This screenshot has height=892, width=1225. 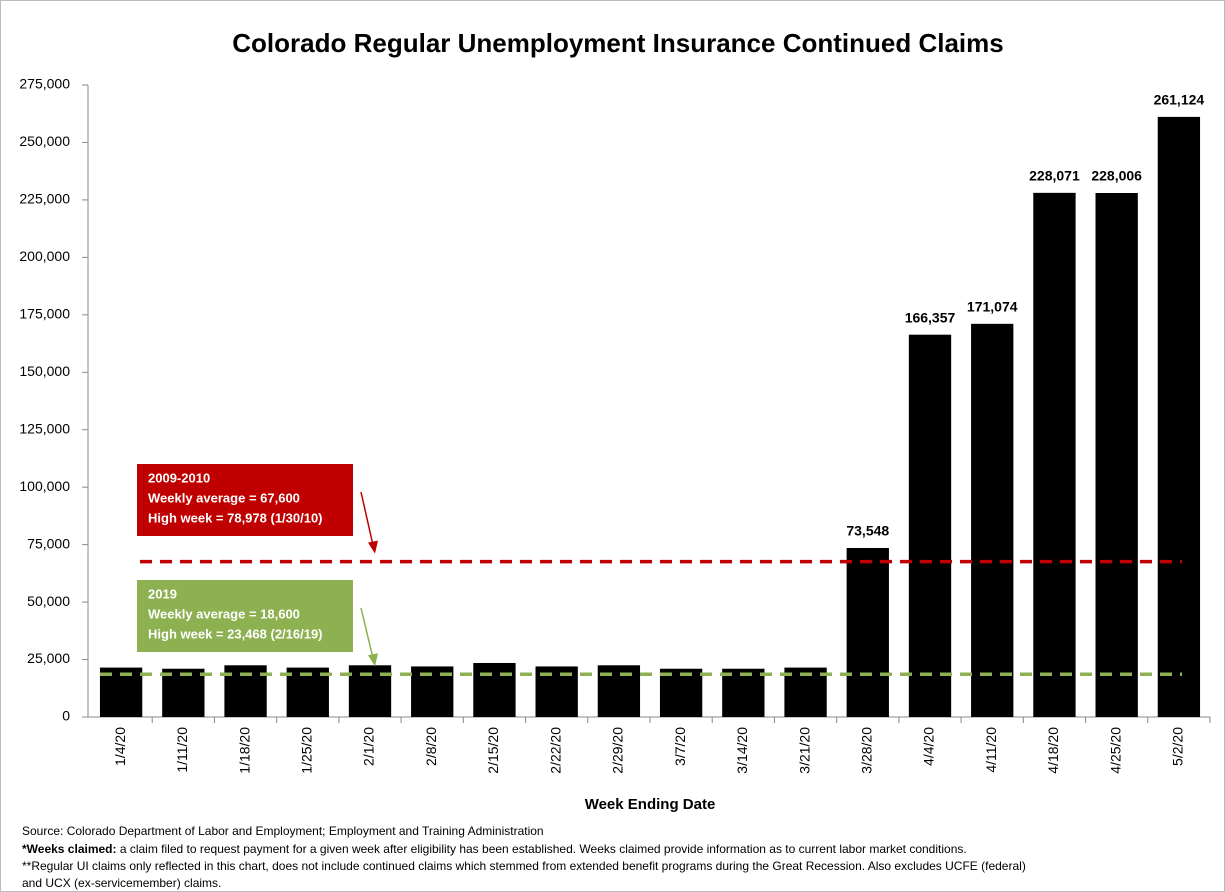 What do you see at coordinates (179, 477) in the screenshot?
I see `annotation-text: 2009-2010` at bounding box center [179, 477].